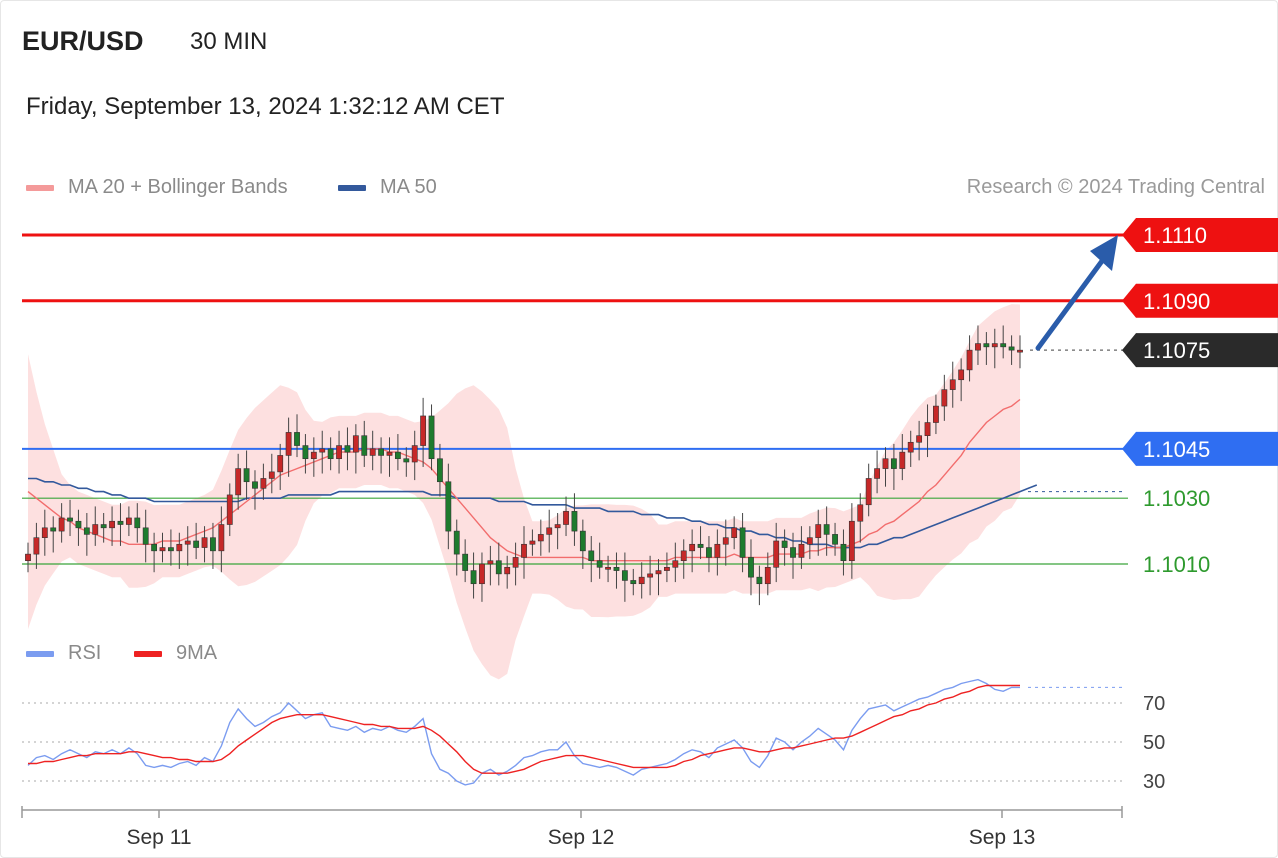 This screenshot has width=1278, height=858. Describe the element at coordinates (1115, 187) in the screenshot. I see `research-credit: Research © 2024 Trading Central` at that location.